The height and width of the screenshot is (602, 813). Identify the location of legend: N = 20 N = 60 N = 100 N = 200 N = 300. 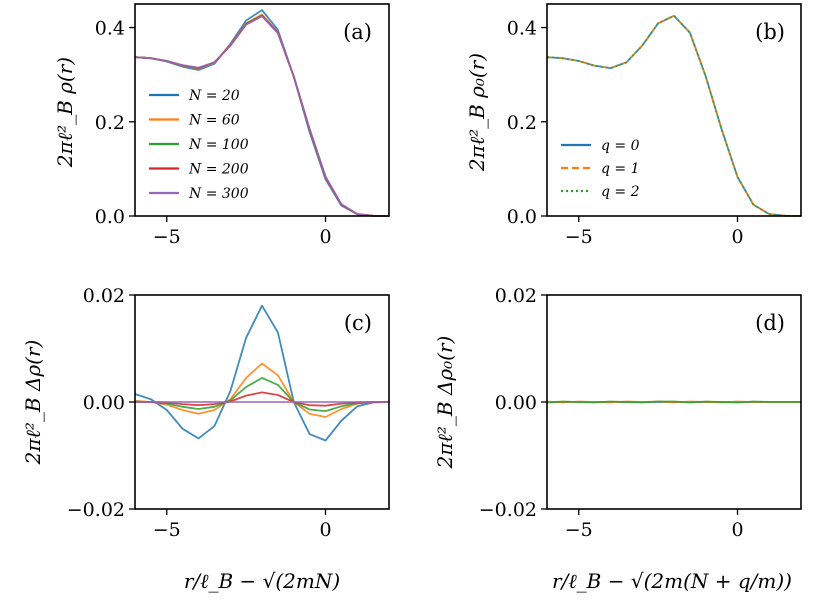
(199, 145).